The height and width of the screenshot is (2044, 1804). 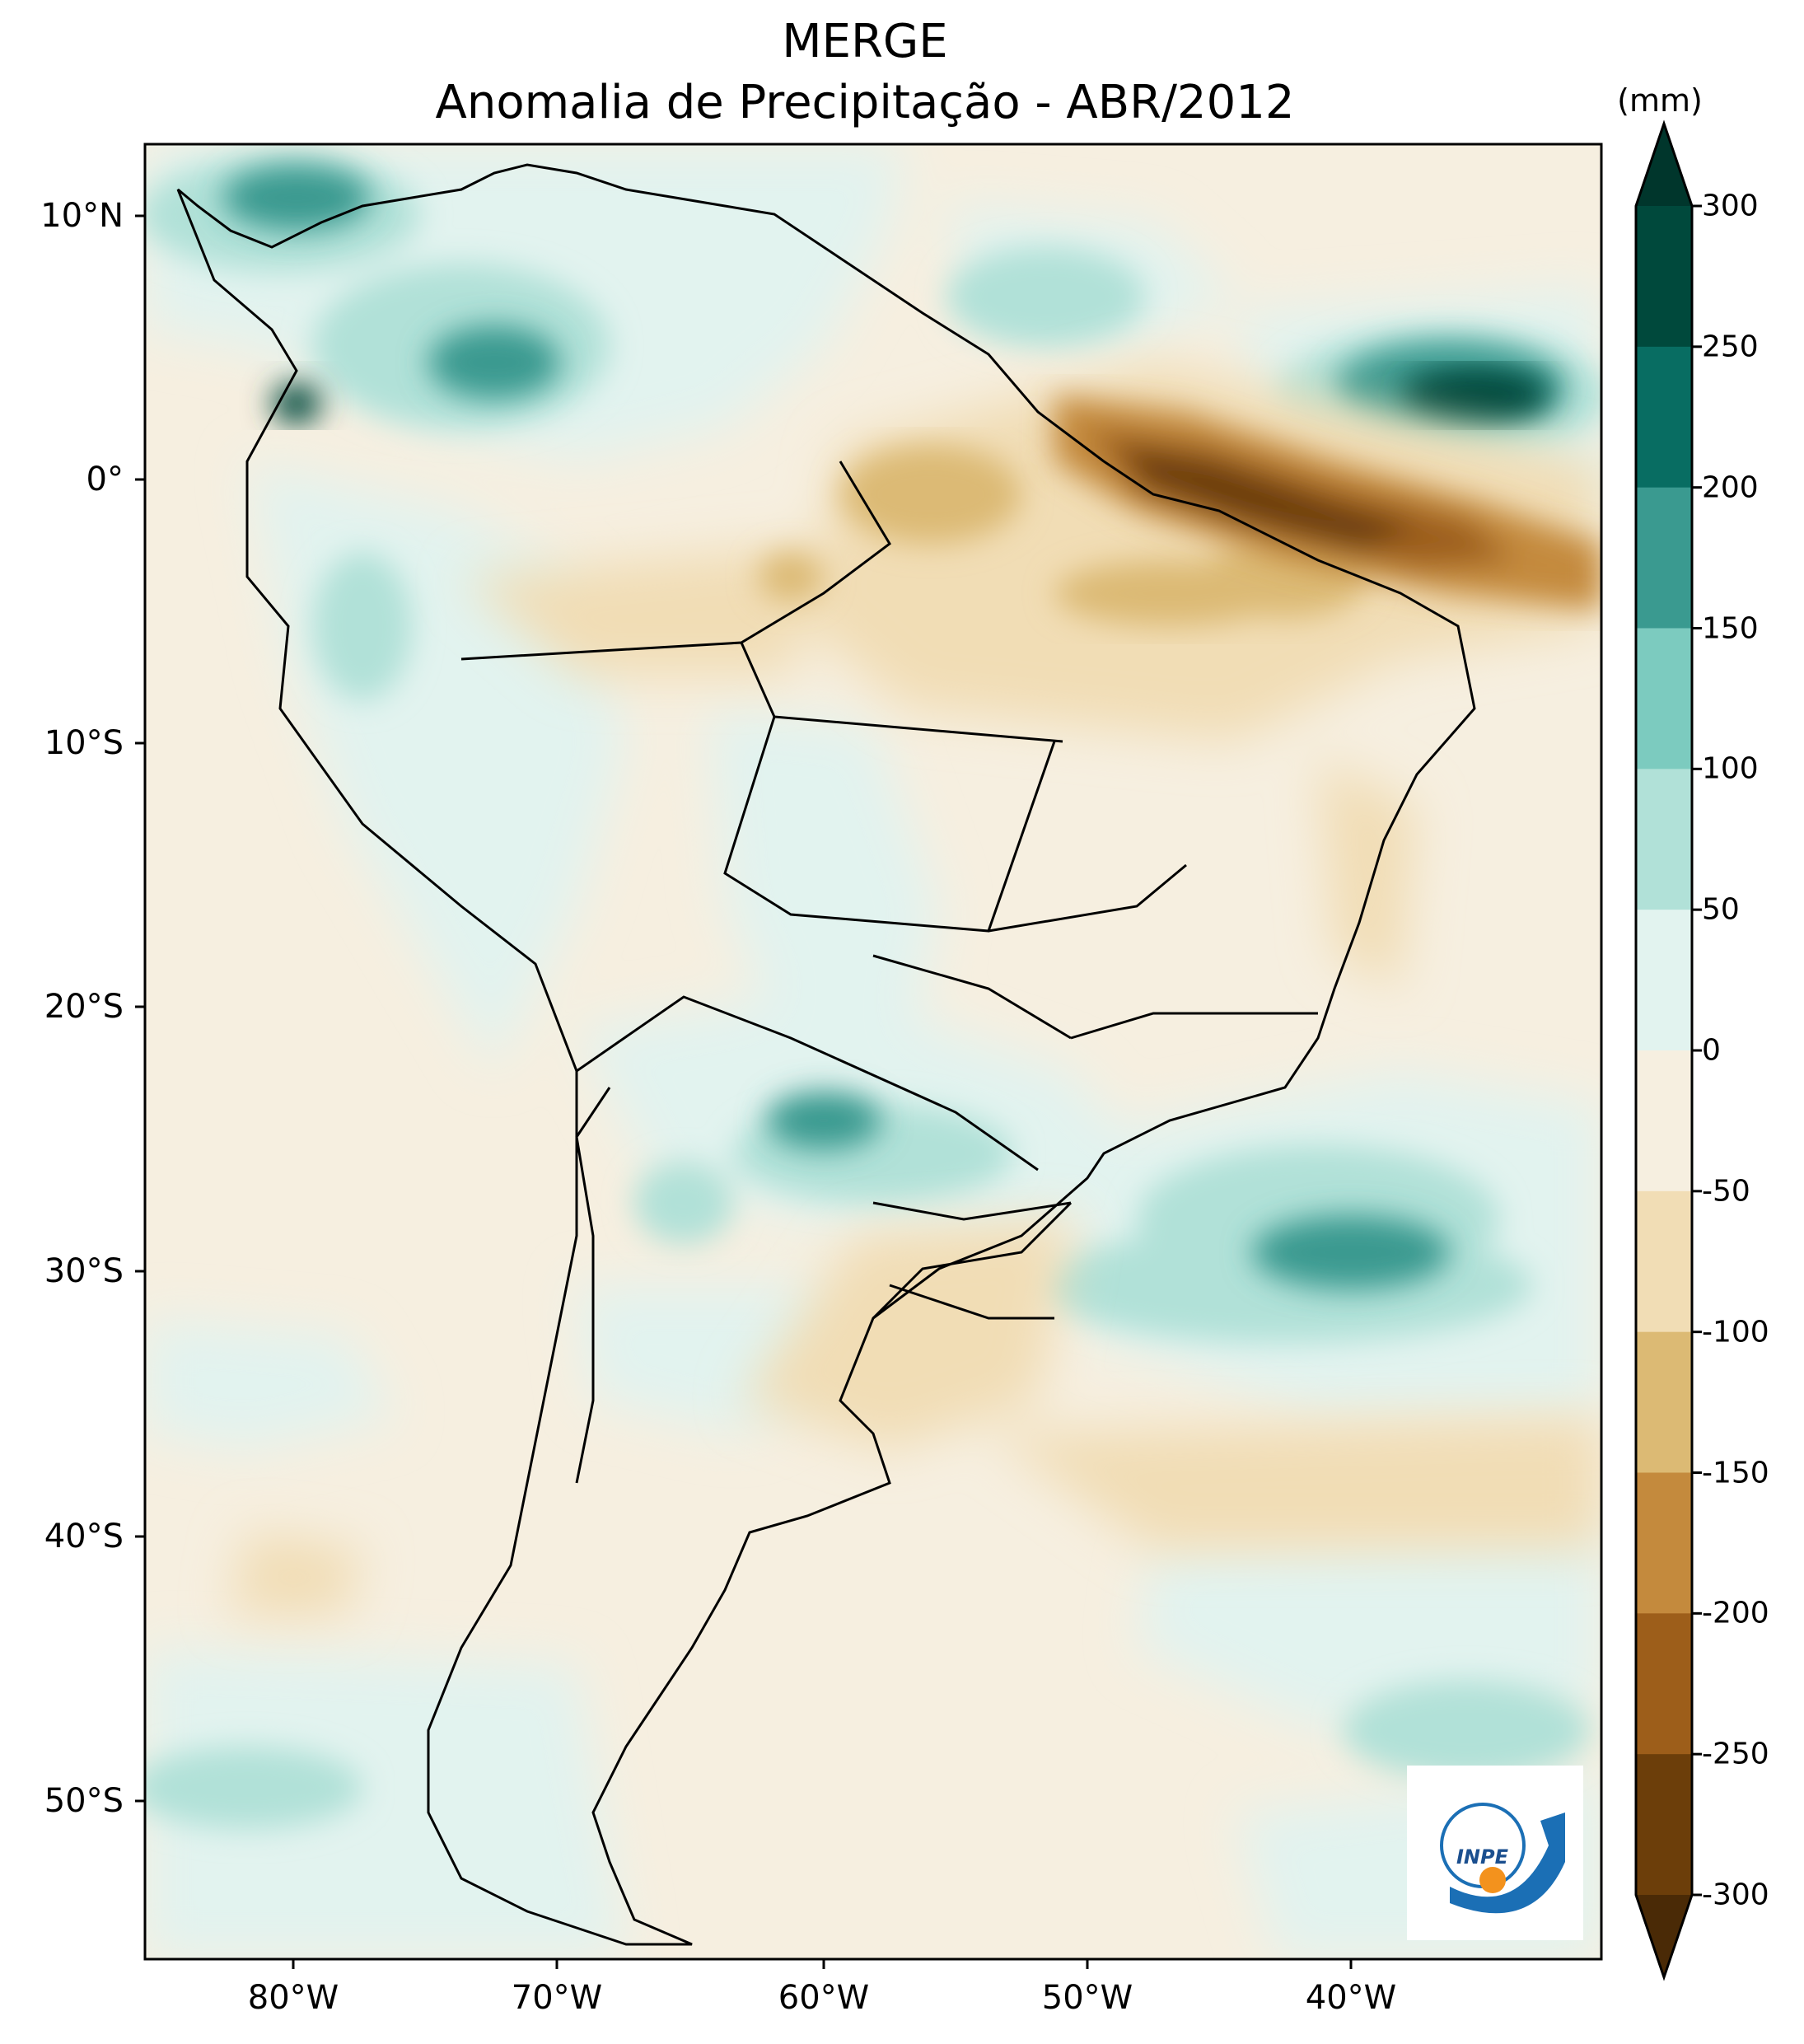 I want to click on colorbar-tick-label: 200, so click(x=1730, y=487).